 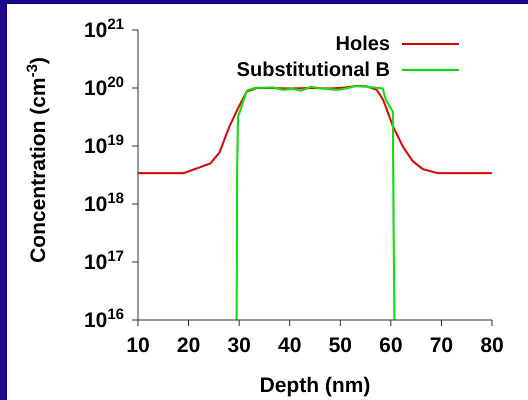 I want to click on x-tick-label: 60, so click(x=391, y=345).